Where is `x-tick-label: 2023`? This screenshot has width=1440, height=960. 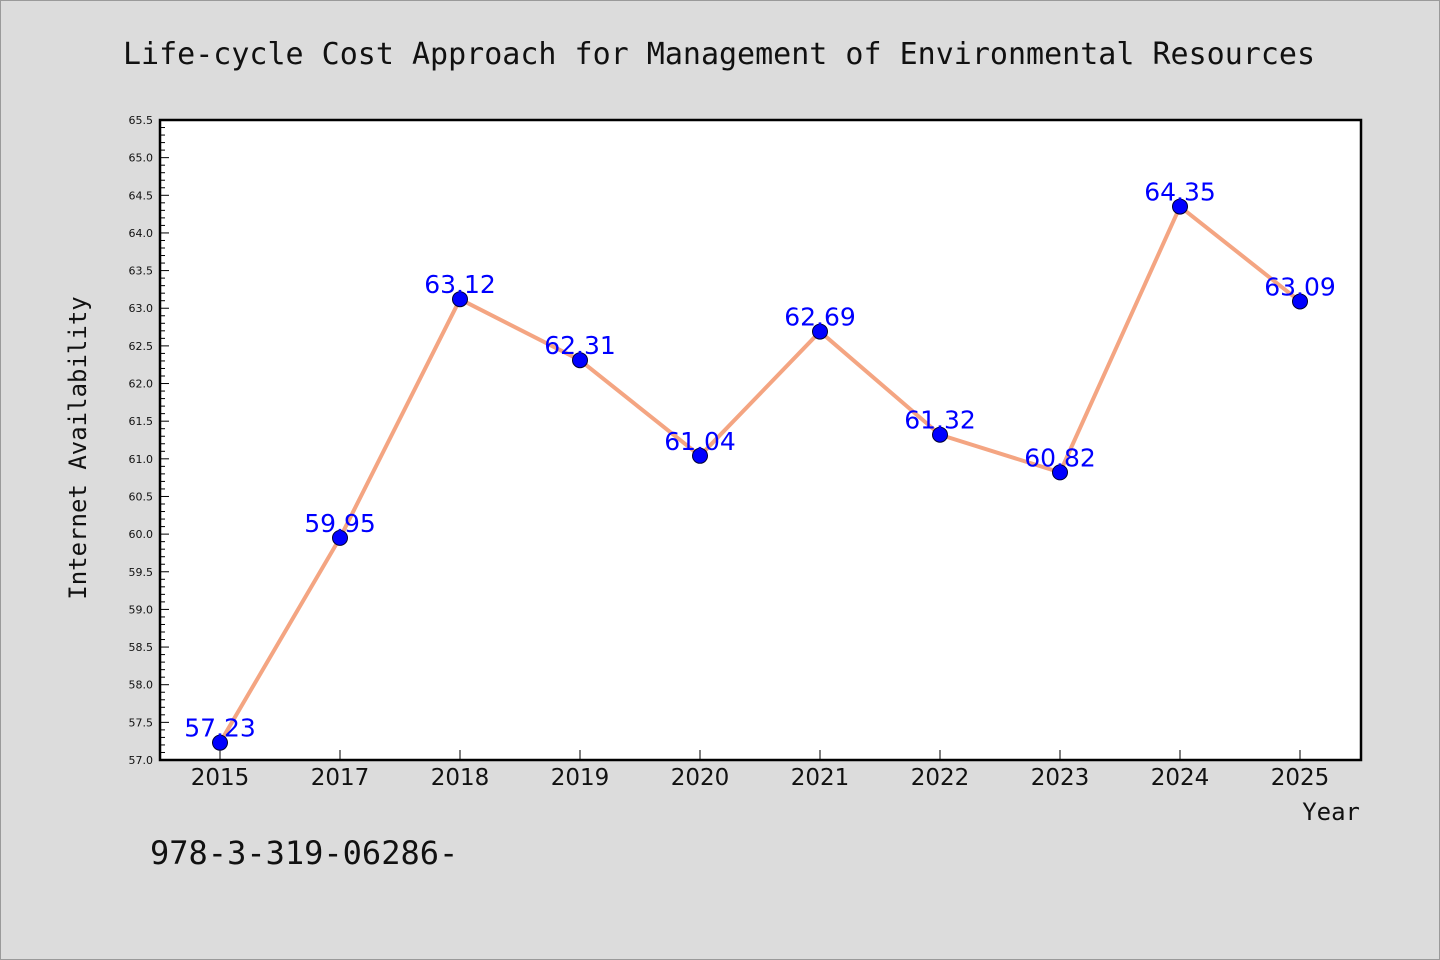
x-tick-label: 2023 is located at coordinates (1060, 778).